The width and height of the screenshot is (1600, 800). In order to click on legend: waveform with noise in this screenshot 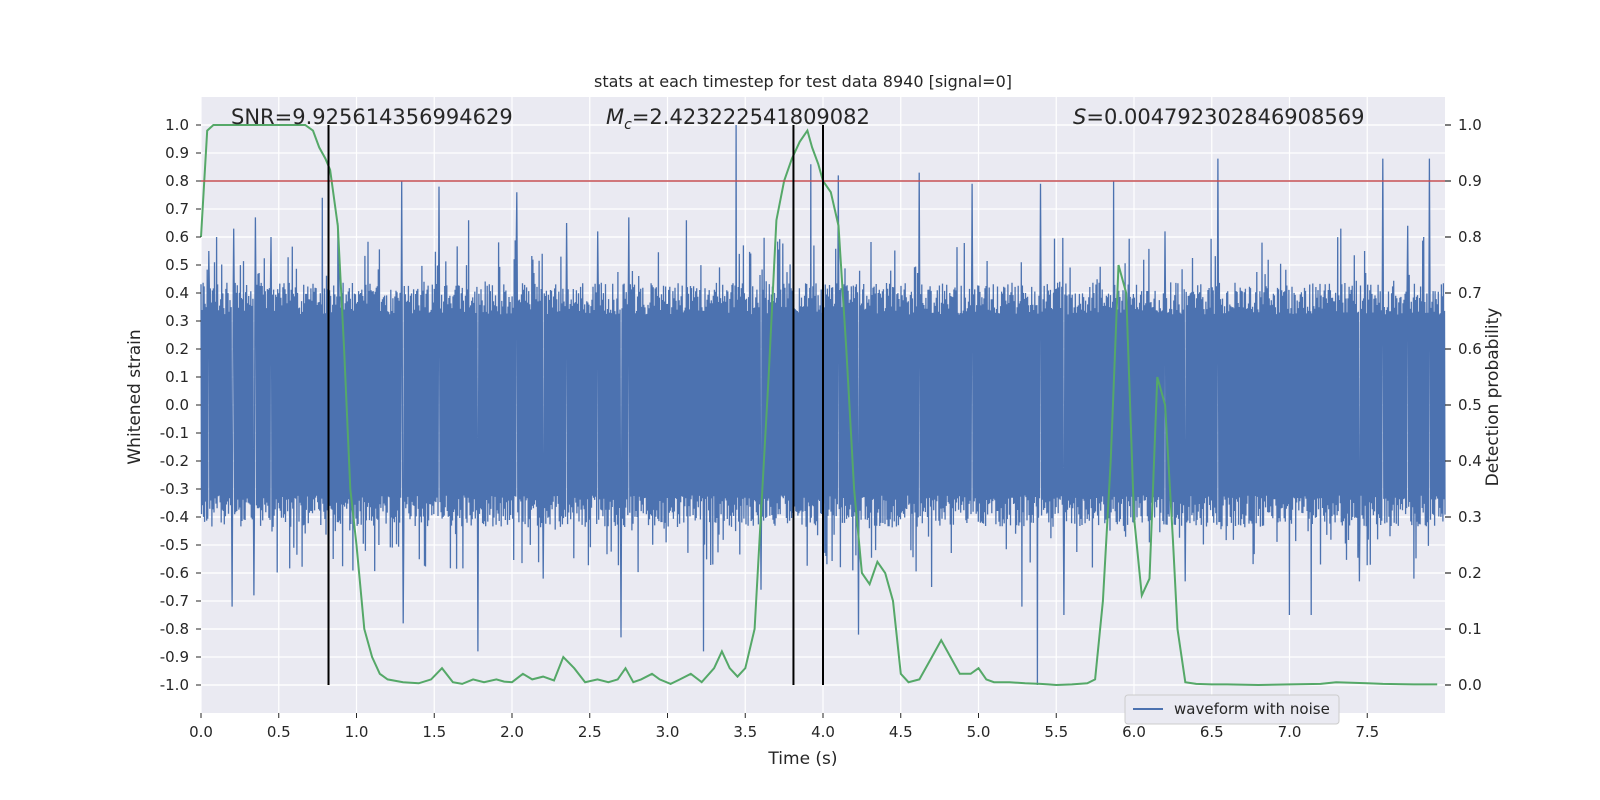, I will do `click(1232, 709)`.